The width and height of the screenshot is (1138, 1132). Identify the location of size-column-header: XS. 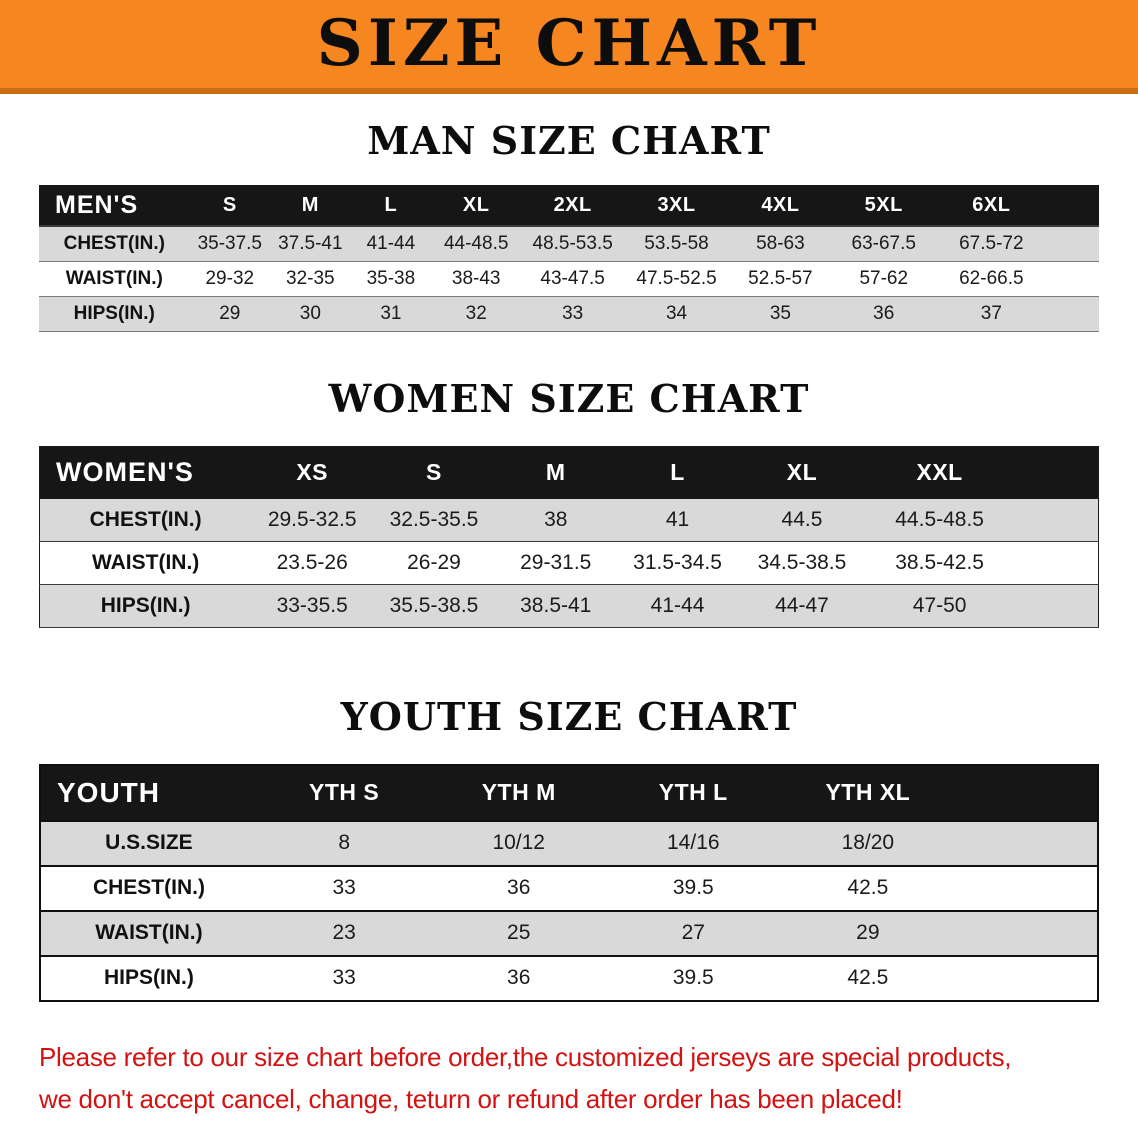
(312, 472).